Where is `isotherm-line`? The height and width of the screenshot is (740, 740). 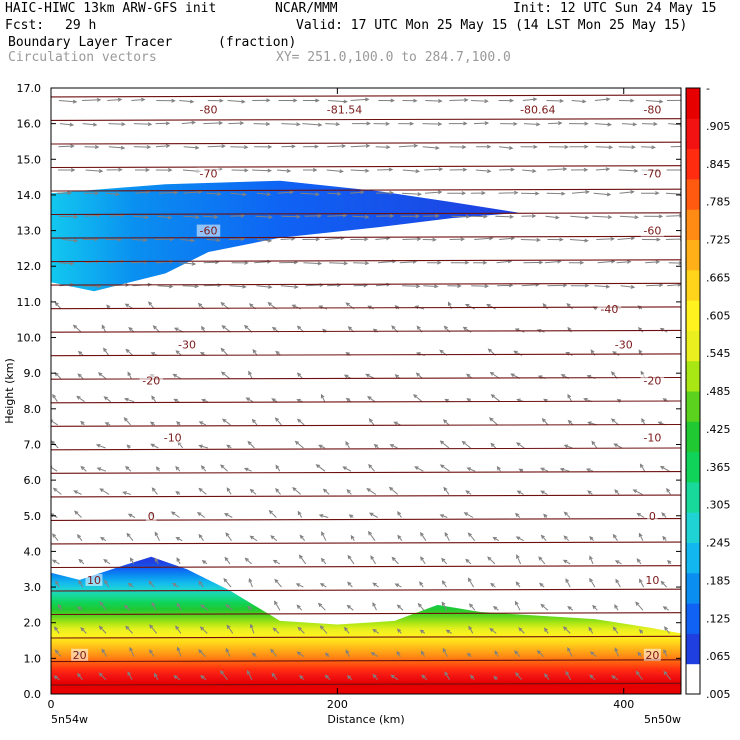
isotherm-line is located at coordinates (366, 543).